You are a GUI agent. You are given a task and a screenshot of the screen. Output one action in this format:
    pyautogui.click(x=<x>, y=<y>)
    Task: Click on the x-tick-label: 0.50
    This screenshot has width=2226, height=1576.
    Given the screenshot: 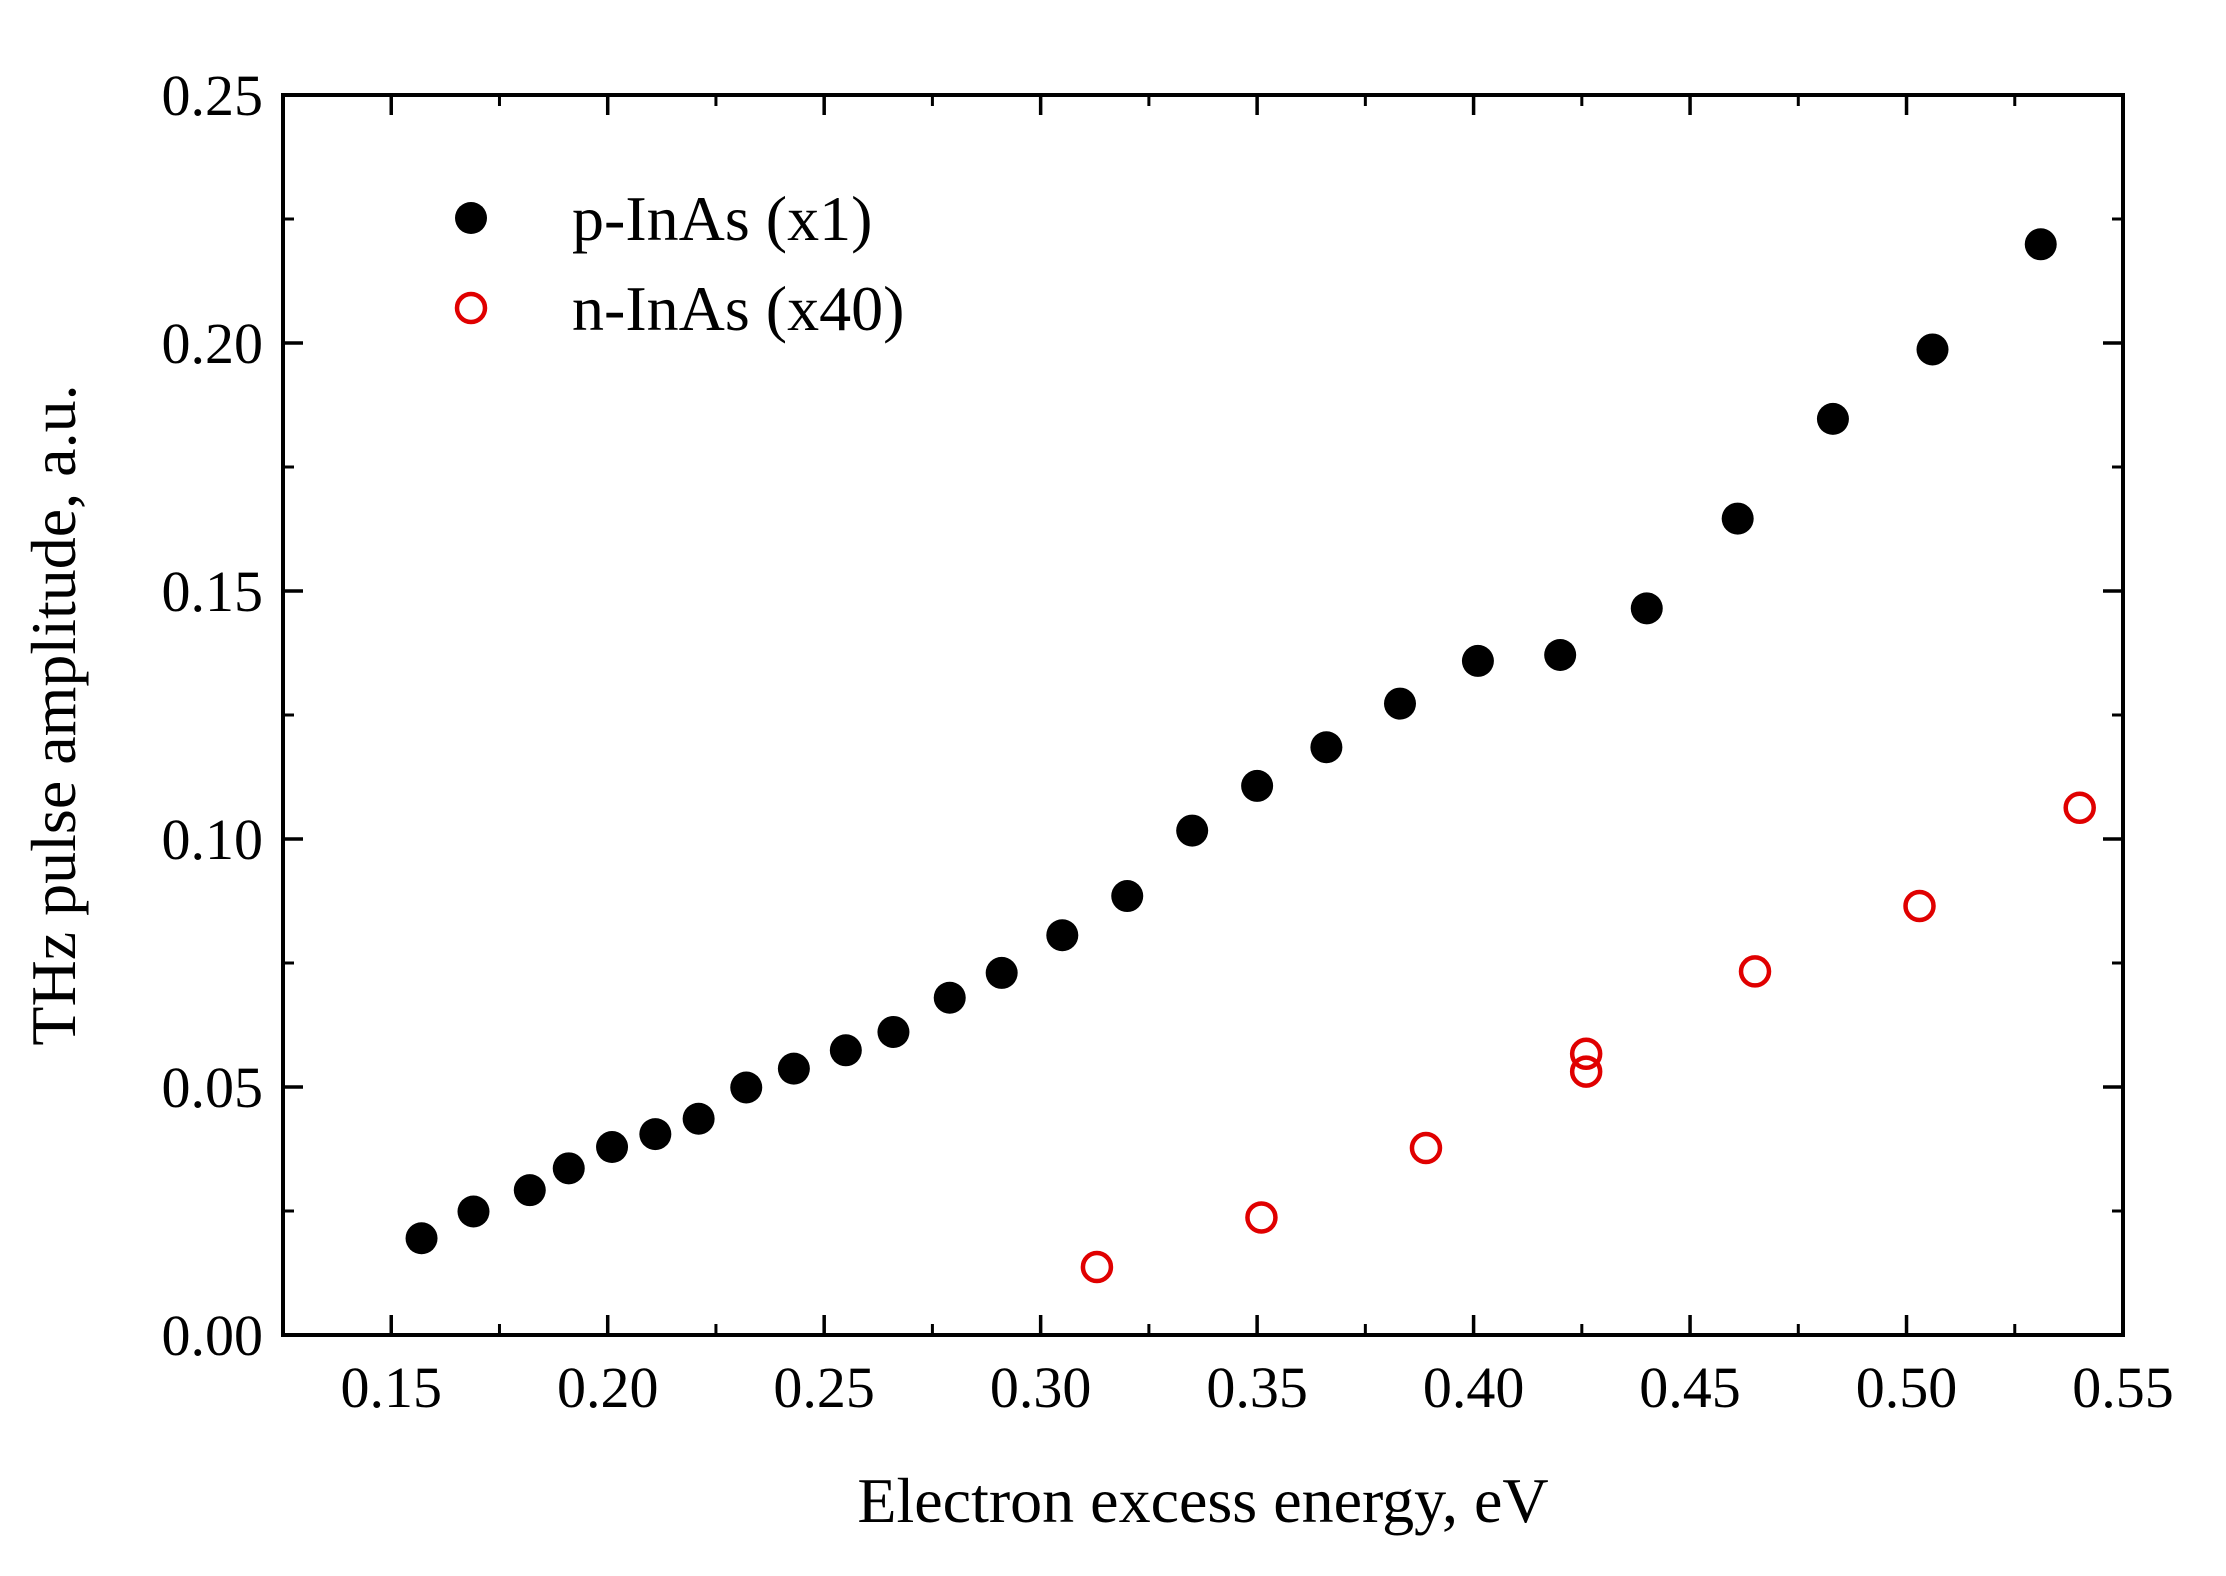 What is the action you would take?
    pyautogui.click(x=1907, y=1387)
    